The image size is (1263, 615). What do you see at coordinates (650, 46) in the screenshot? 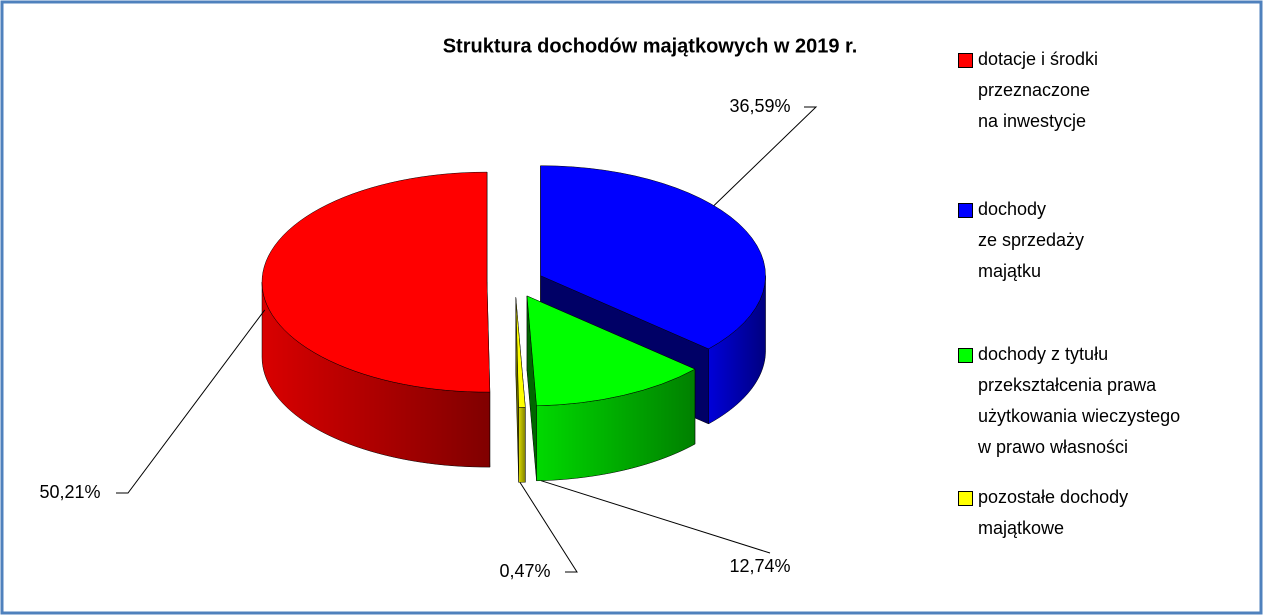
I see `chart-title: Struktura dochodów majątkowych w 2019 r.` at bounding box center [650, 46].